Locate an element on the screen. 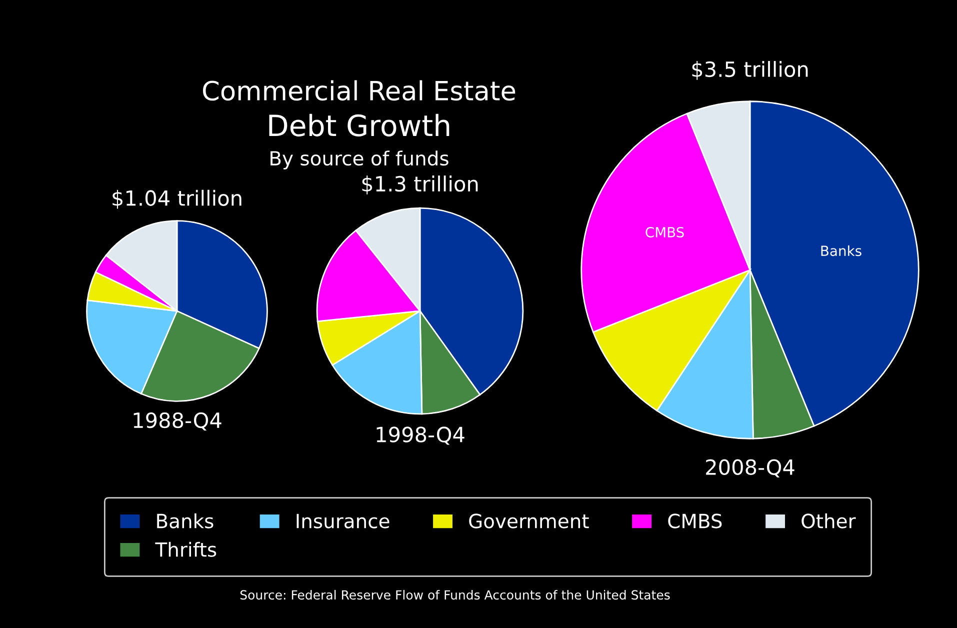 This screenshot has height=628, width=957. chart-title: $1.3 trillion is located at coordinates (420, 185).